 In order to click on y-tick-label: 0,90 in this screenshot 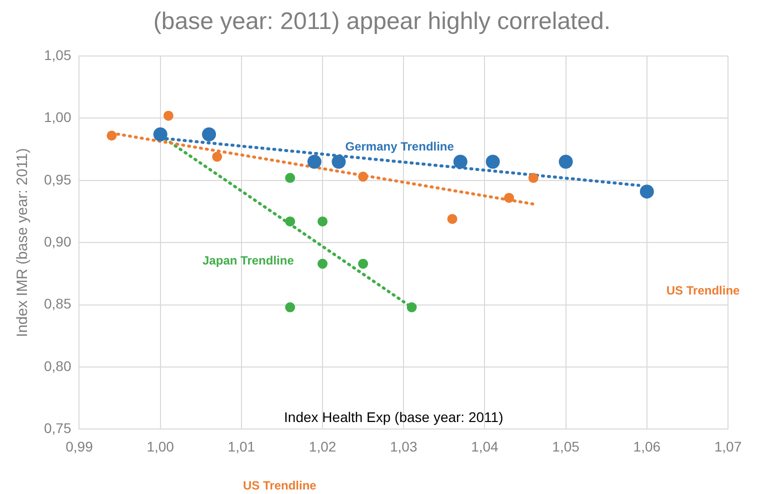, I will do `click(58, 241)`.